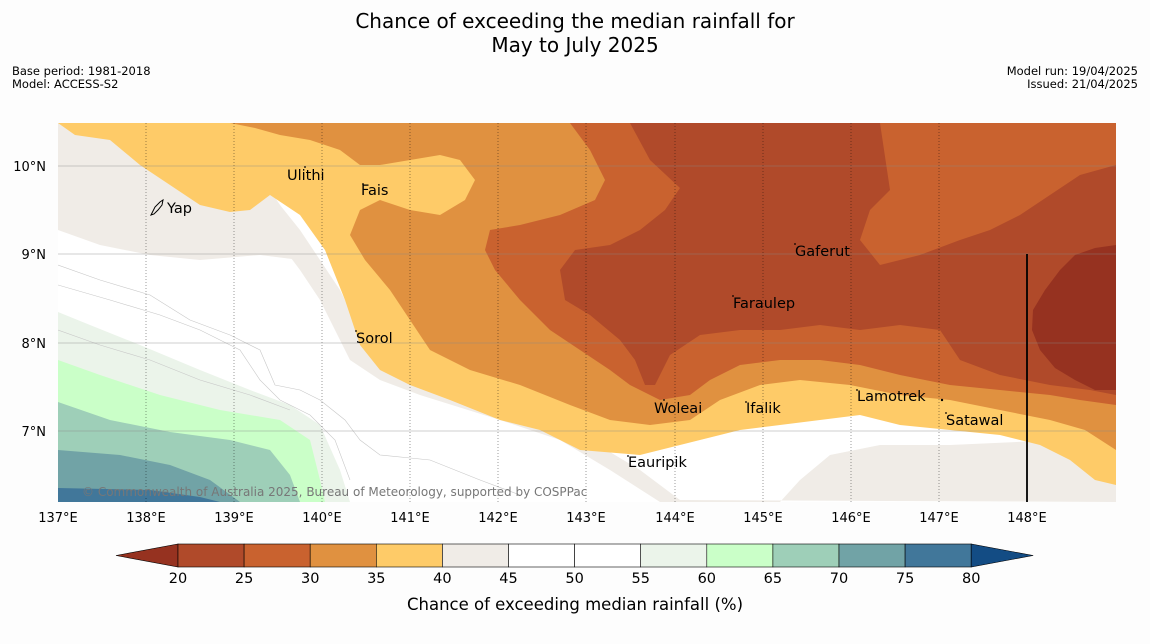 Image resolution: width=1150 pixels, height=644 pixels. Describe the element at coordinates (763, 518) in the screenshot. I see `lon-label-145e: 145°E` at that location.